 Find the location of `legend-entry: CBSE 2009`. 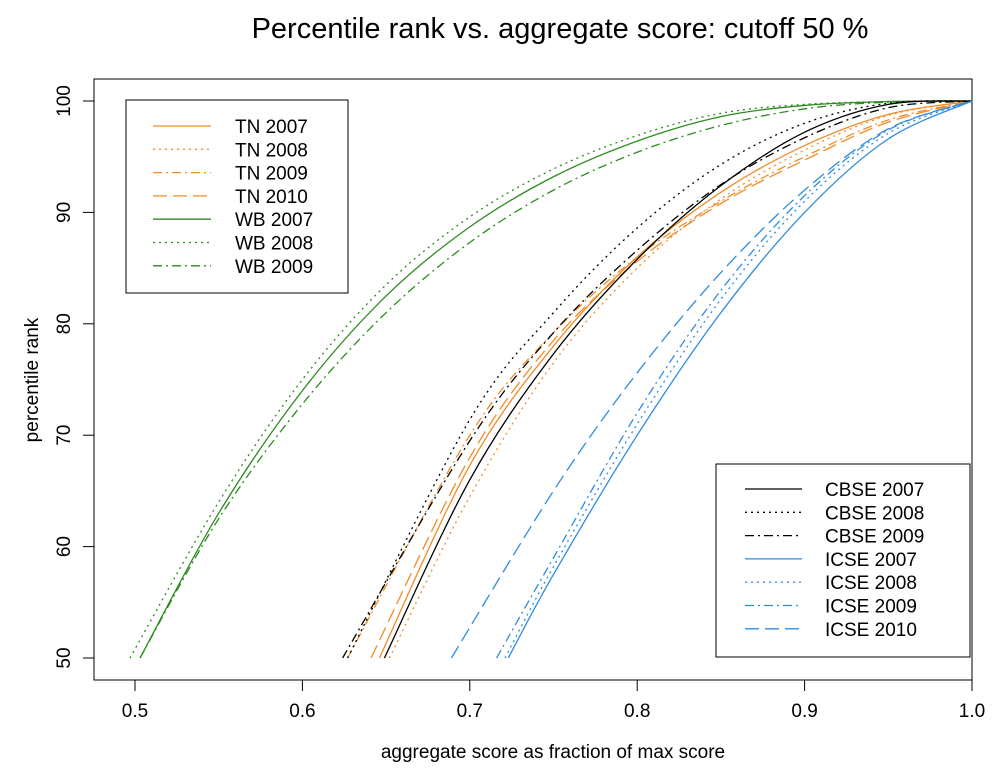

legend-entry: CBSE 2009 is located at coordinates (874, 537).